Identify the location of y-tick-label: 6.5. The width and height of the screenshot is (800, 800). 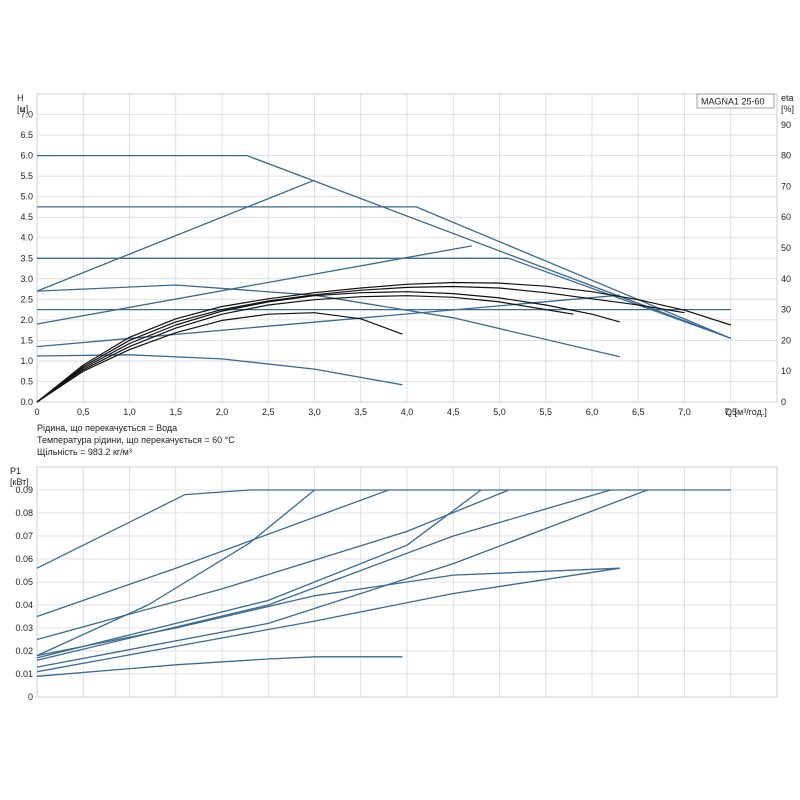
(26, 135).